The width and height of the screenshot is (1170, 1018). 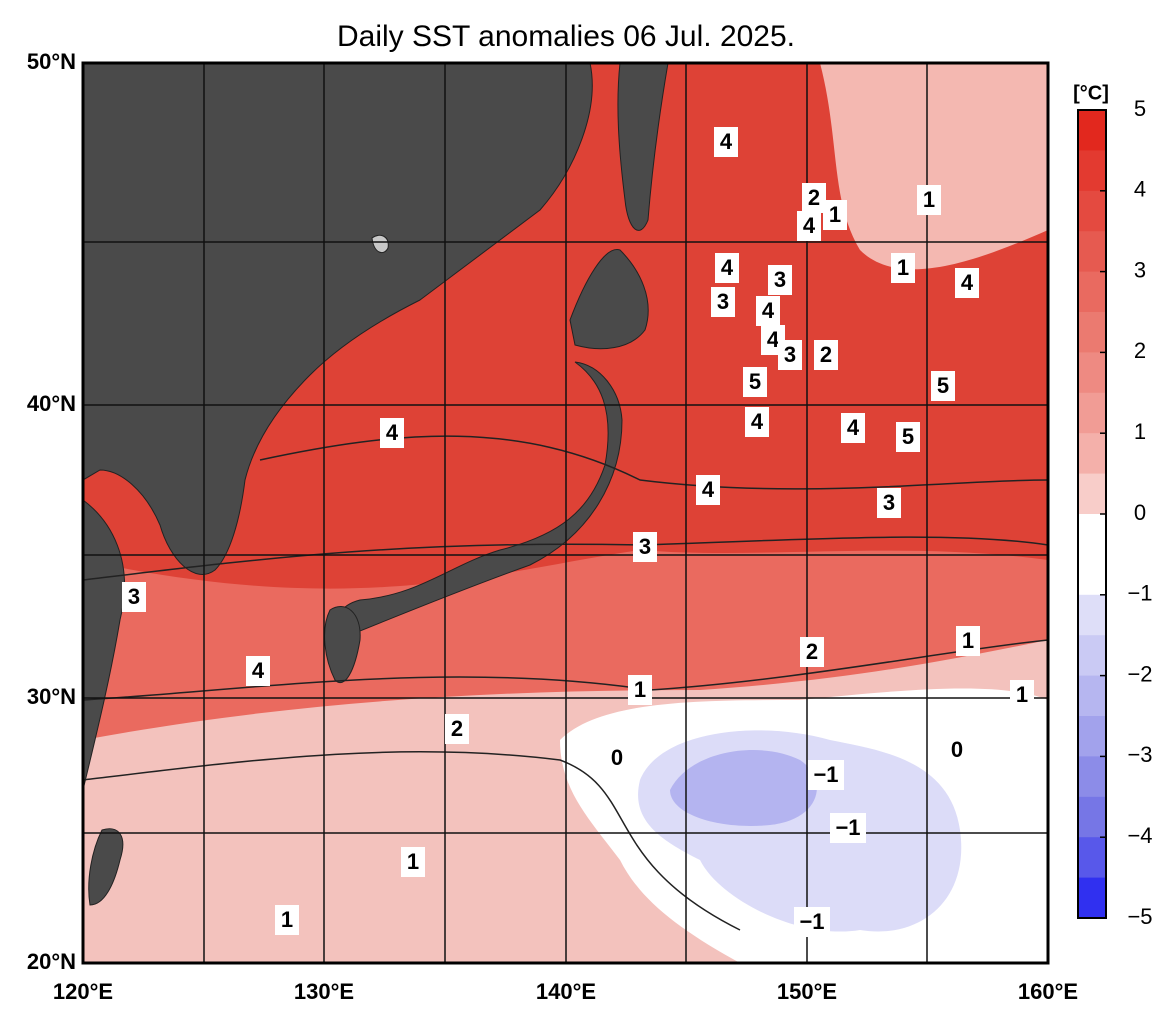 What do you see at coordinates (51, 961) in the screenshot?
I see `lat-label: 20°N` at bounding box center [51, 961].